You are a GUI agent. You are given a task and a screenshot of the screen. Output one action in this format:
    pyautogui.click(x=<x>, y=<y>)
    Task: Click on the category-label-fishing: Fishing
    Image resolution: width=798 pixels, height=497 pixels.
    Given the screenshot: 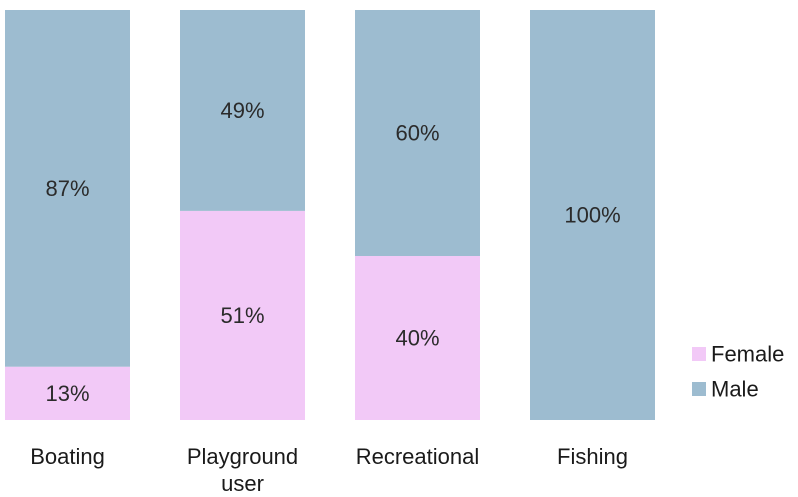 What is the action you would take?
    pyautogui.click(x=592, y=456)
    